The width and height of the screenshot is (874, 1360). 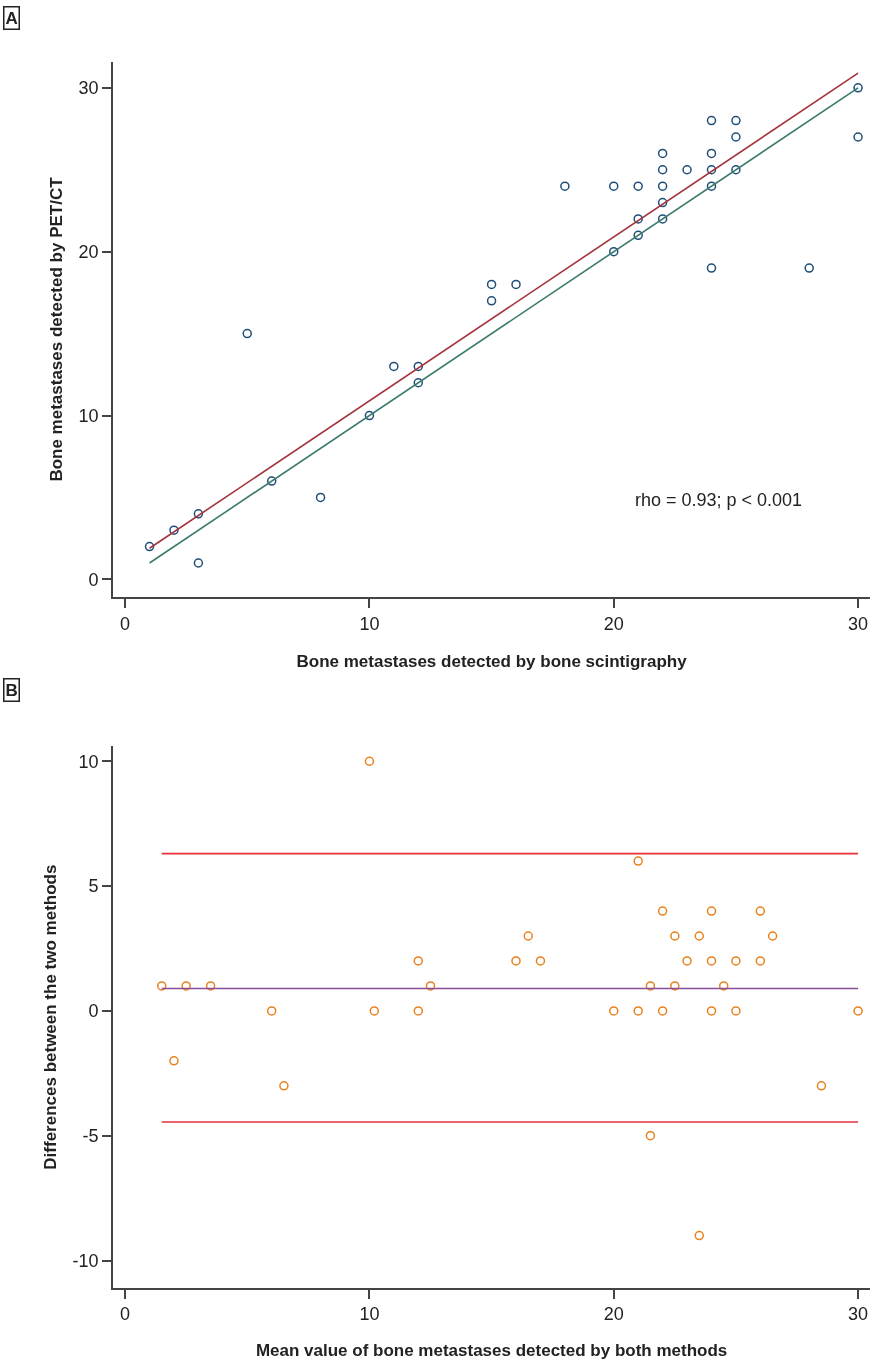 What do you see at coordinates (88, 251) in the screenshot?
I see `y-tick-label: 20` at bounding box center [88, 251].